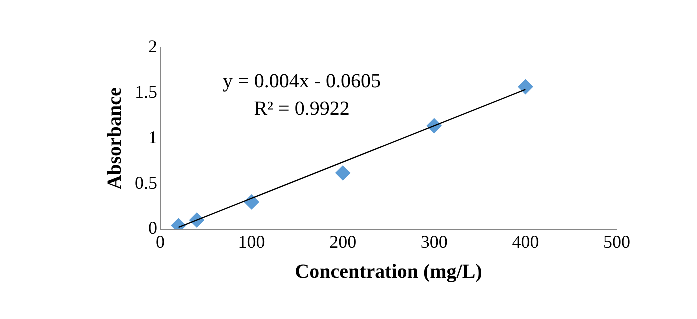 This screenshot has width=697, height=319. Describe the element at coordinates (153, 137) in the screenshot. I see `y-tick-label: 1` at that location.